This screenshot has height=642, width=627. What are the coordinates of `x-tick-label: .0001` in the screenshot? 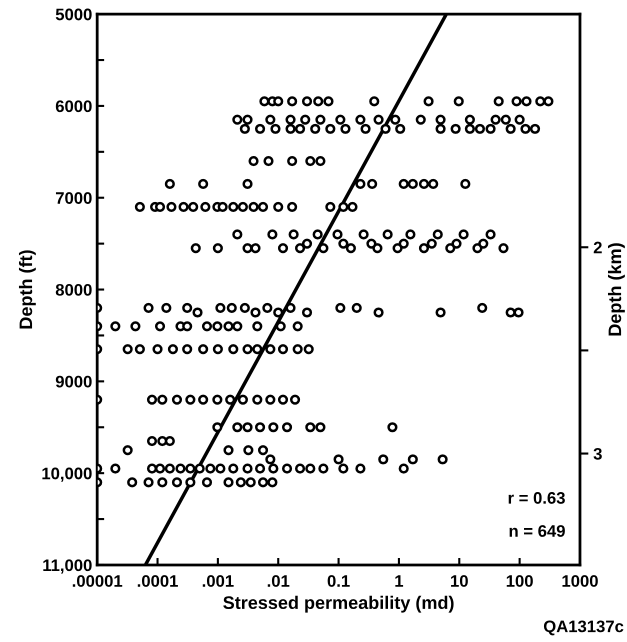 It's located at (158, 581).